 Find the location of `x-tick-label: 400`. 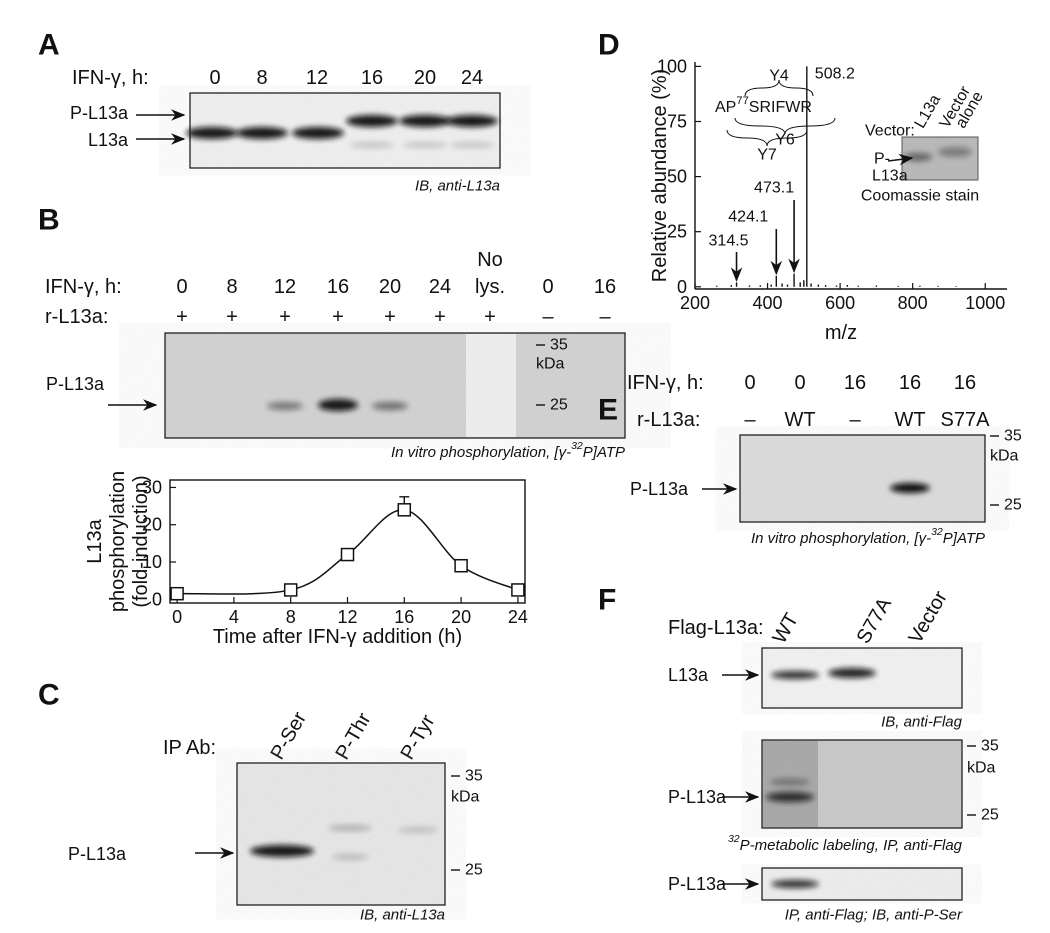

x-tick-label: 400 is located at coordinates (768, 303).